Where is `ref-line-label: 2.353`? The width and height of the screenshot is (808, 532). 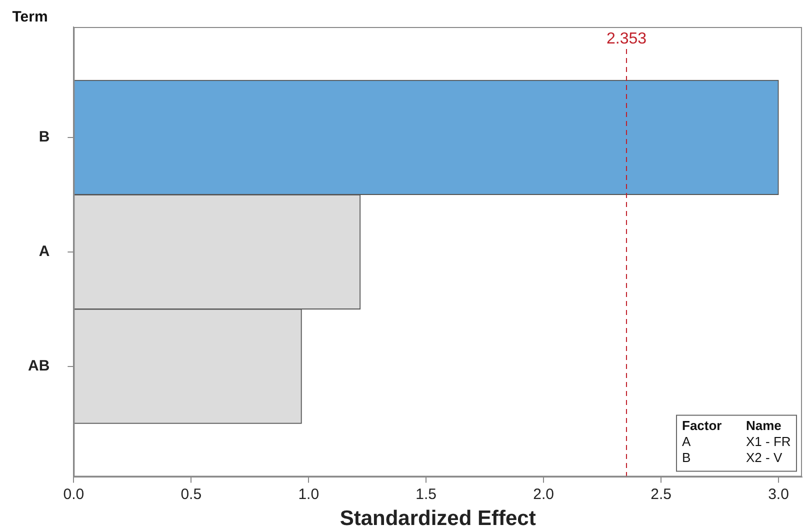 ref-line-label: 2.353 is located at coordinates (626, 39).